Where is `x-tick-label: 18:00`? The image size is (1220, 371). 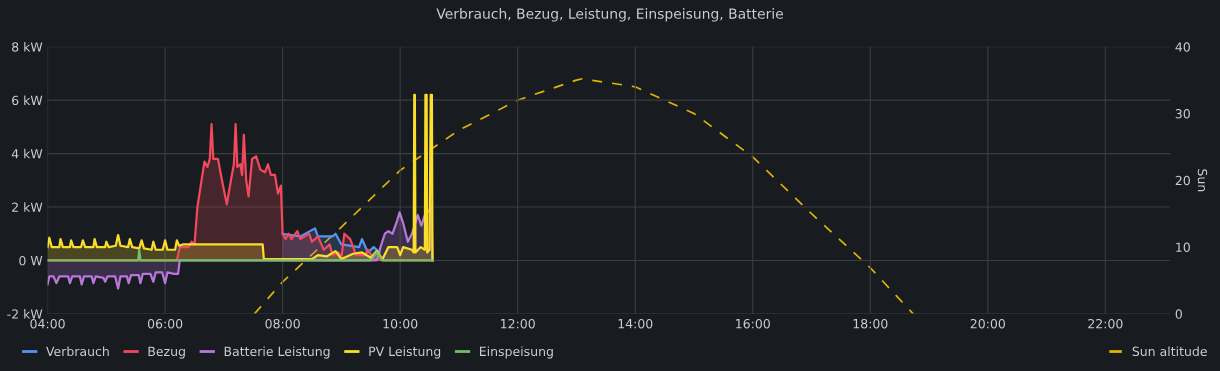 x-tick-label: 18:00 is located at coordinates (870, 323).